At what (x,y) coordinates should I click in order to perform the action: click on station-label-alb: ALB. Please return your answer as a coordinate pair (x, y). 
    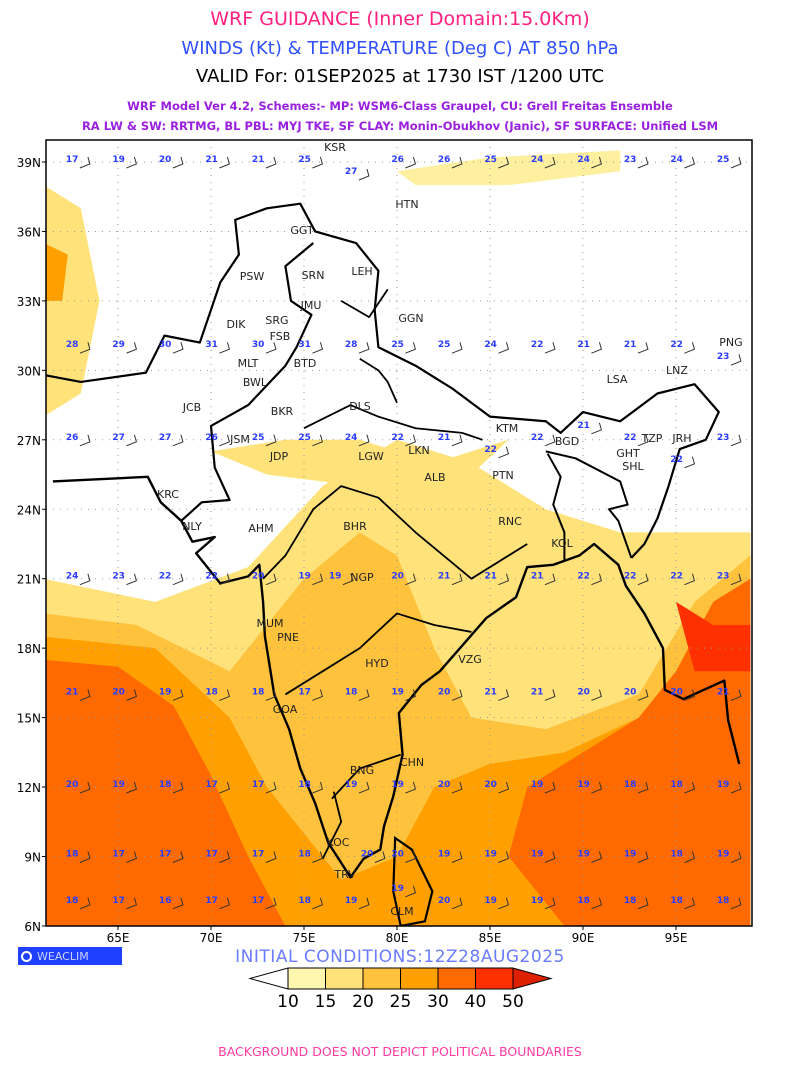
    Looking at the image, I should click on (434, 477).